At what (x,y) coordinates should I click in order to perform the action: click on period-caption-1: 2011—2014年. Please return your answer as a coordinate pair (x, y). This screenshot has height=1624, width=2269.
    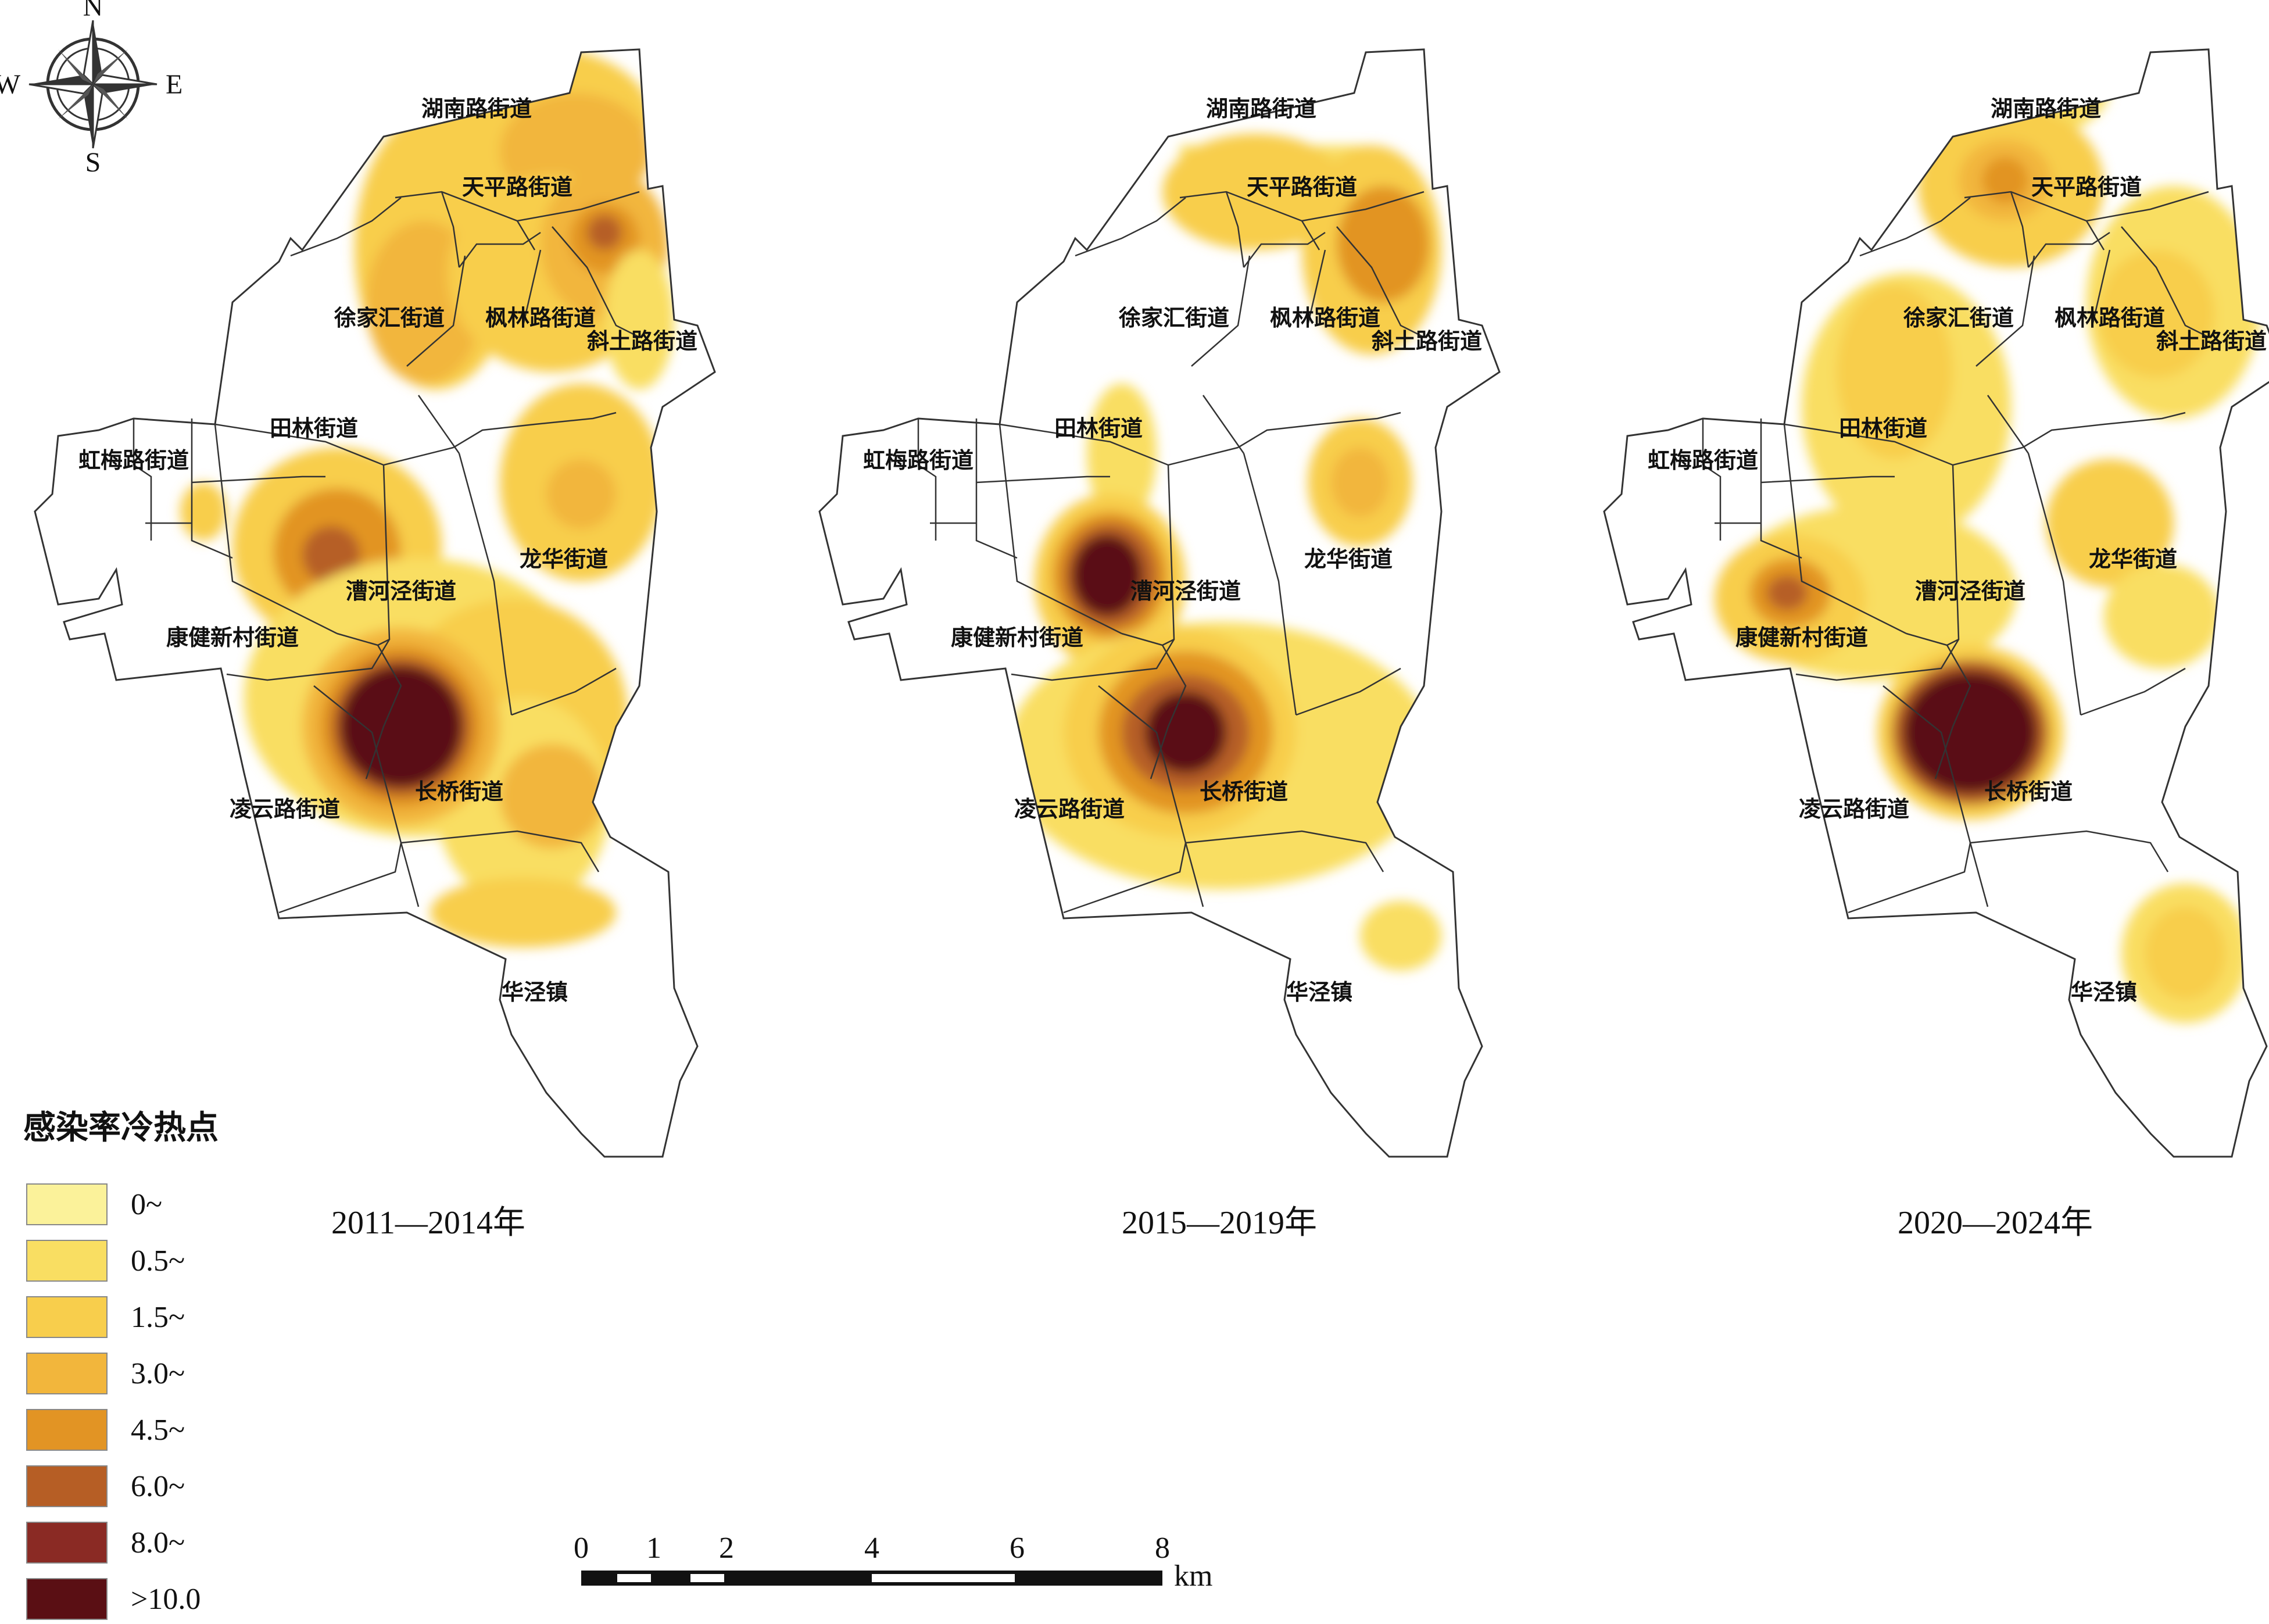
    Looking at the image, I should click on (428, 1223).